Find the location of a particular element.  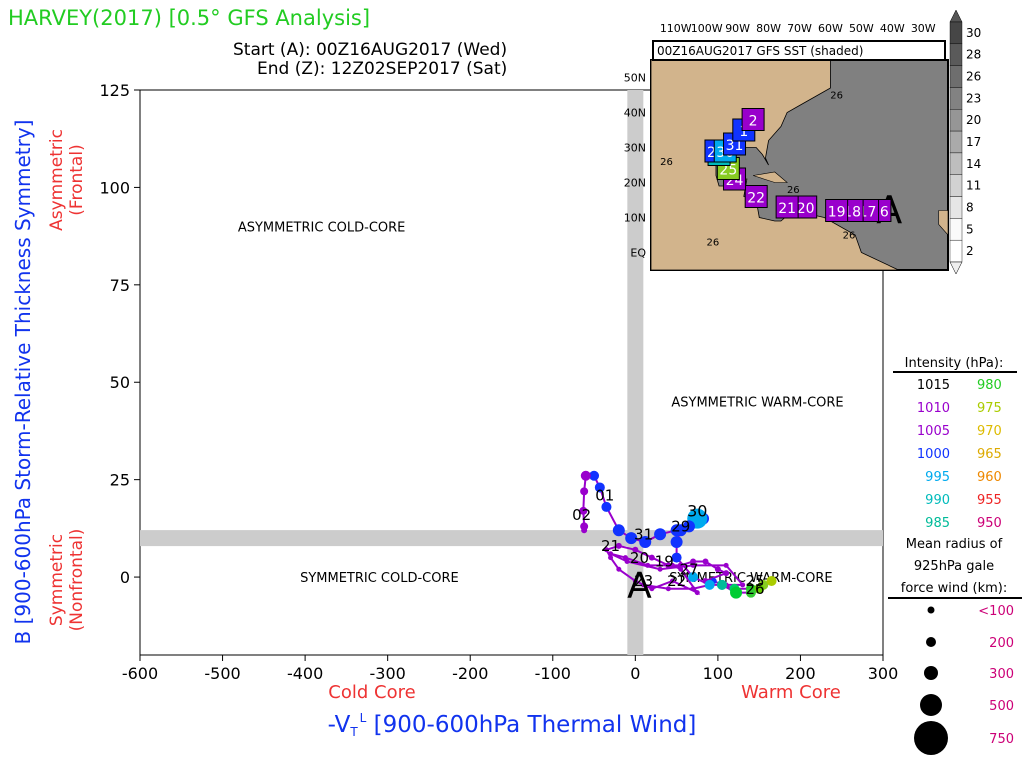

start-time: Start (A): 00Z16AUG2017 (Wed) is located at coordinates (370, 50).